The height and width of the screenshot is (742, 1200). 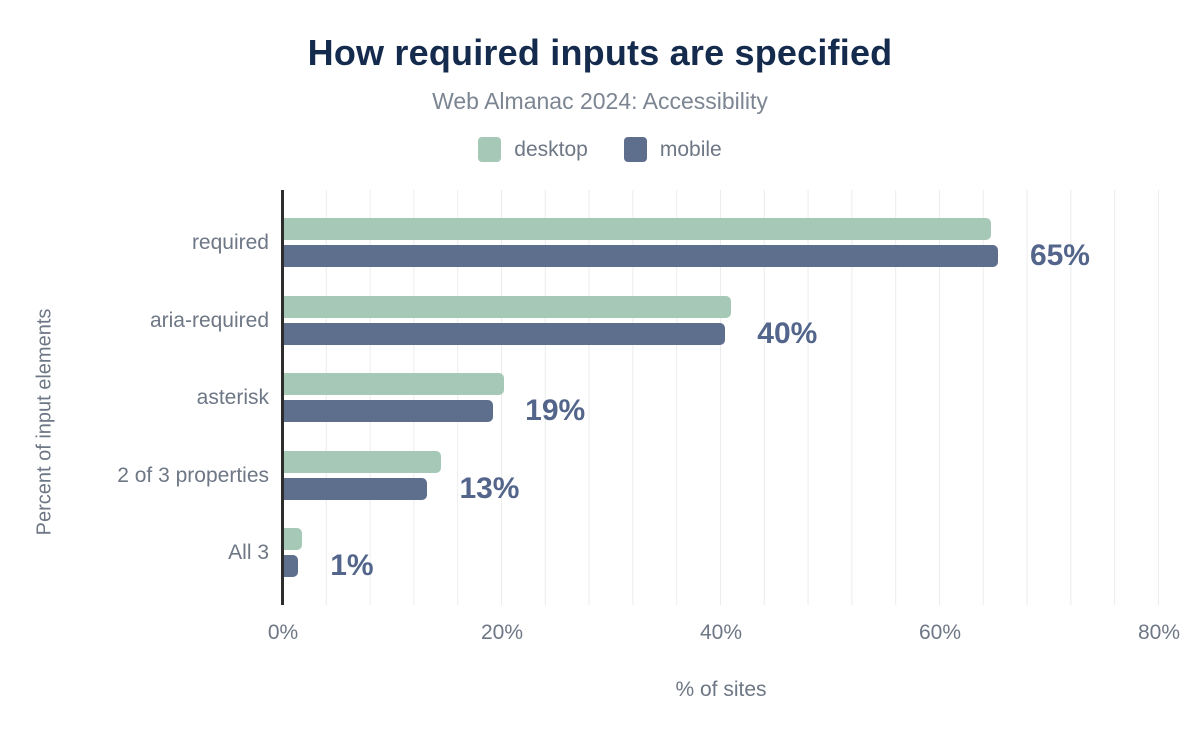 What do you see at coordinates (505, 334) in the screenshot?
I see `bar-mobile-aria-required` at bounding box center [505, 334].